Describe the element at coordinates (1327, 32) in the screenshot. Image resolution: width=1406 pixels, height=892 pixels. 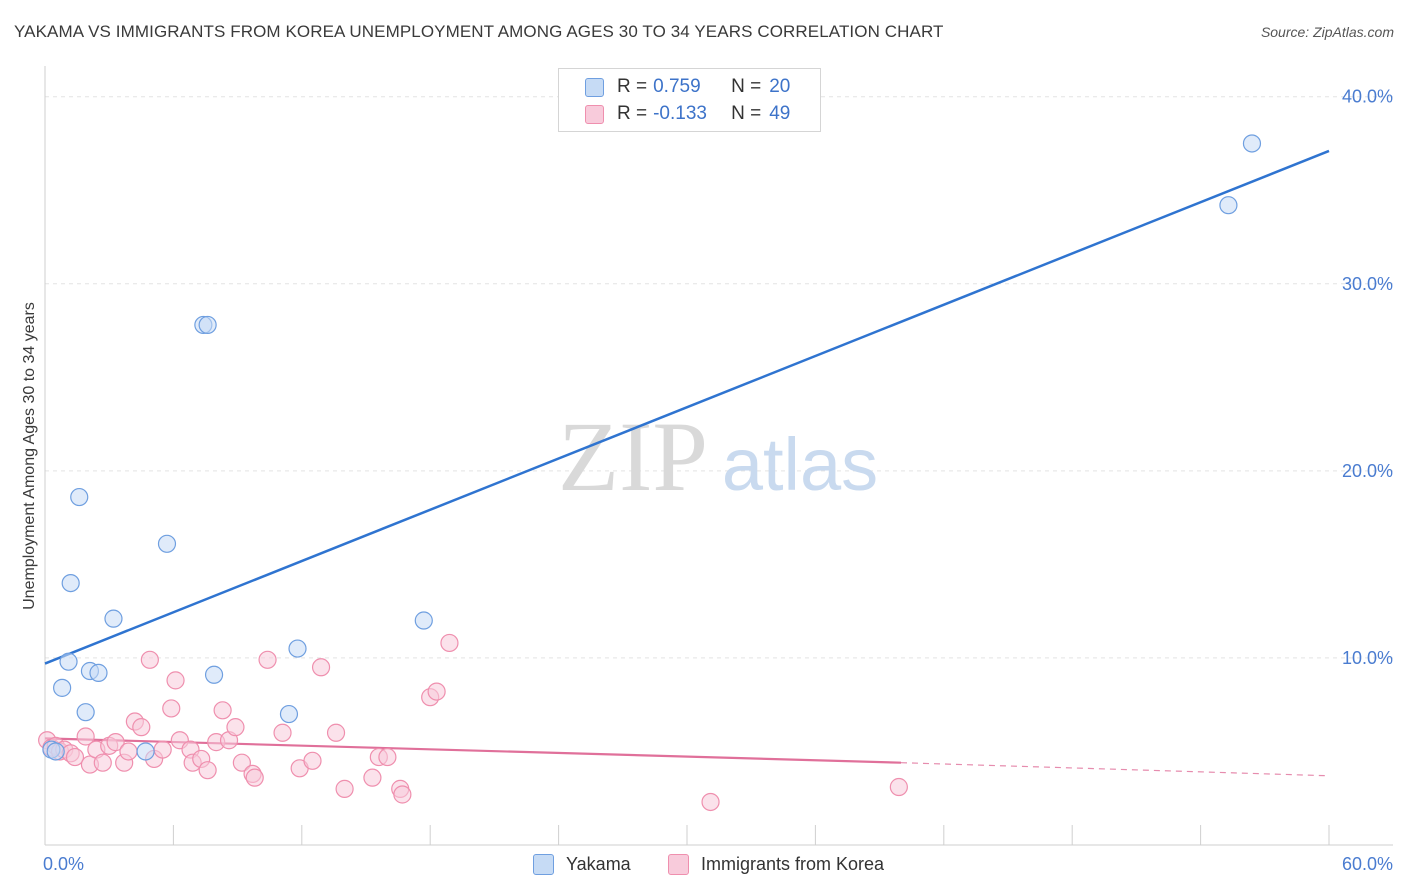
I see `source-credit: Source: ZipAtlas.com` at that location.